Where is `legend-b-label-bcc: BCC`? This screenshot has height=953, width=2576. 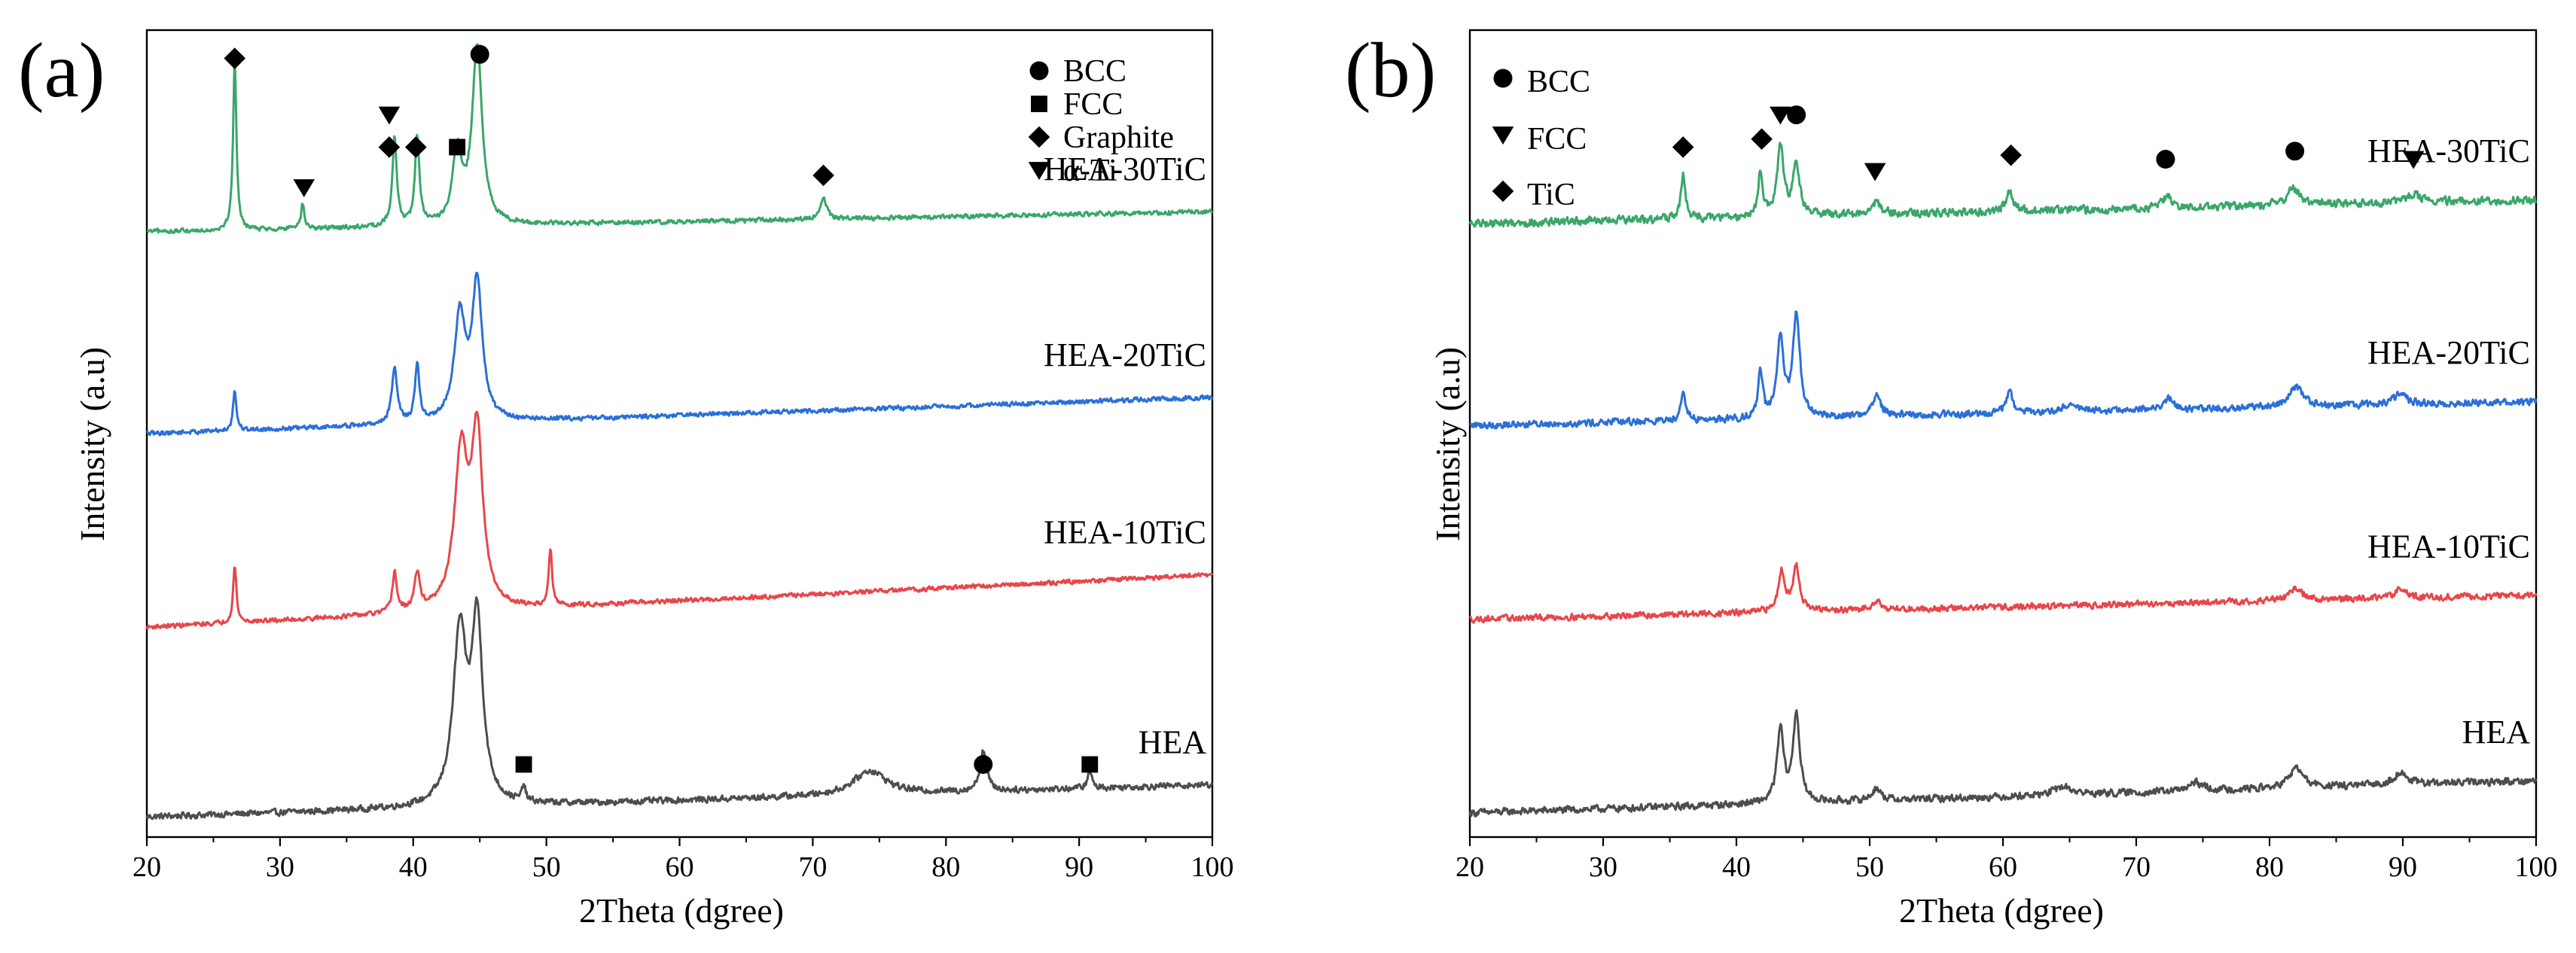
legend-b-label-bcc: BCC is located at coordinates (1558, 82).